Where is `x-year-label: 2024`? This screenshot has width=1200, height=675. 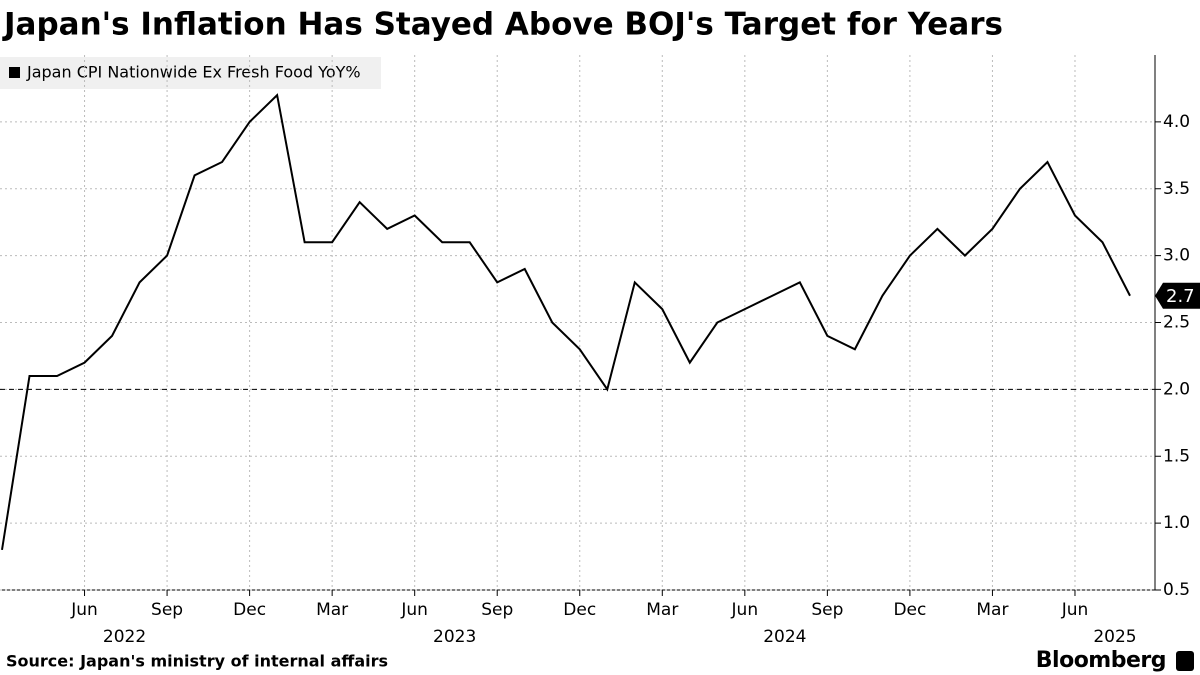 x-year-label: 2024 is located at coordinates (784, 637).